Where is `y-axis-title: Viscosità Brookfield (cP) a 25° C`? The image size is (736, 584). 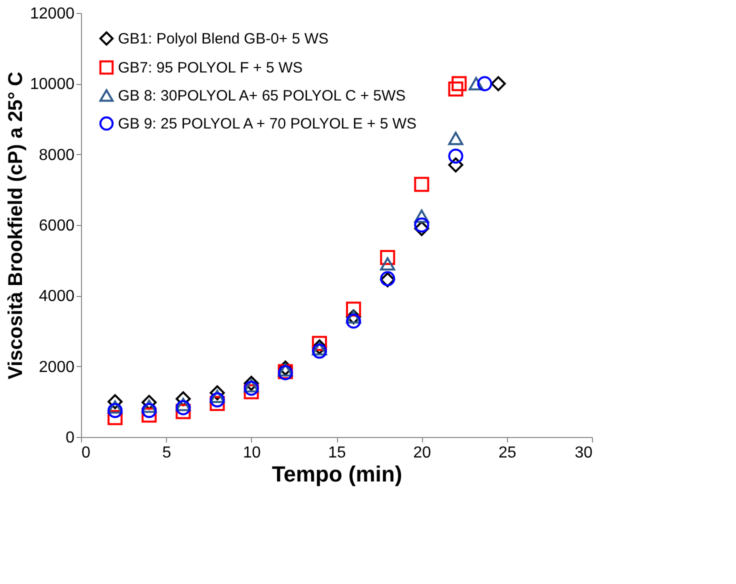
y-axis-title: Viscosità Brookfield (cP) a 25° C is located at coordinates (16, 226).